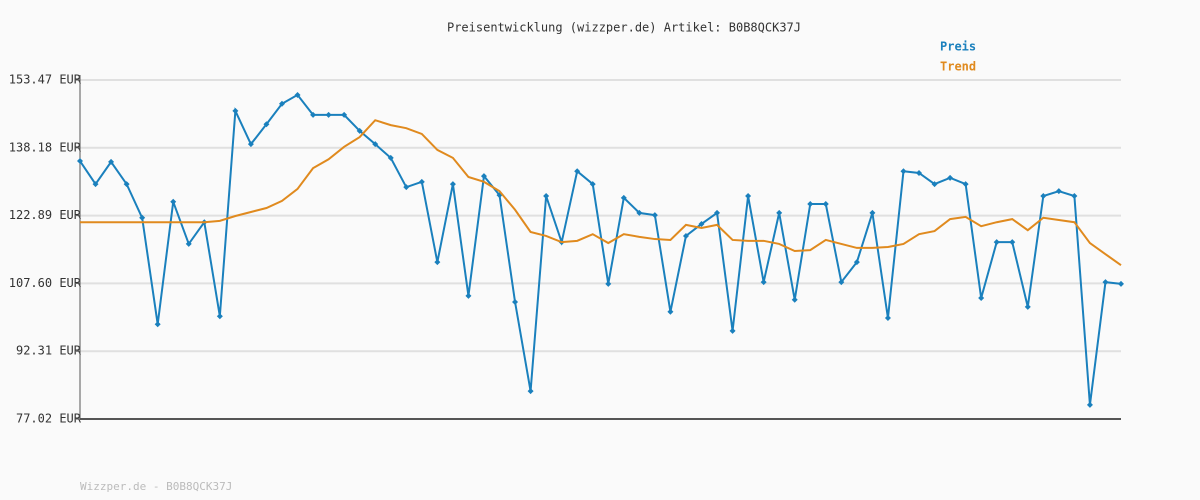  Describe the element at coordinates (49, 419) in the screenshot. I see `y-tick-label: 77.02 EUR` at that location.